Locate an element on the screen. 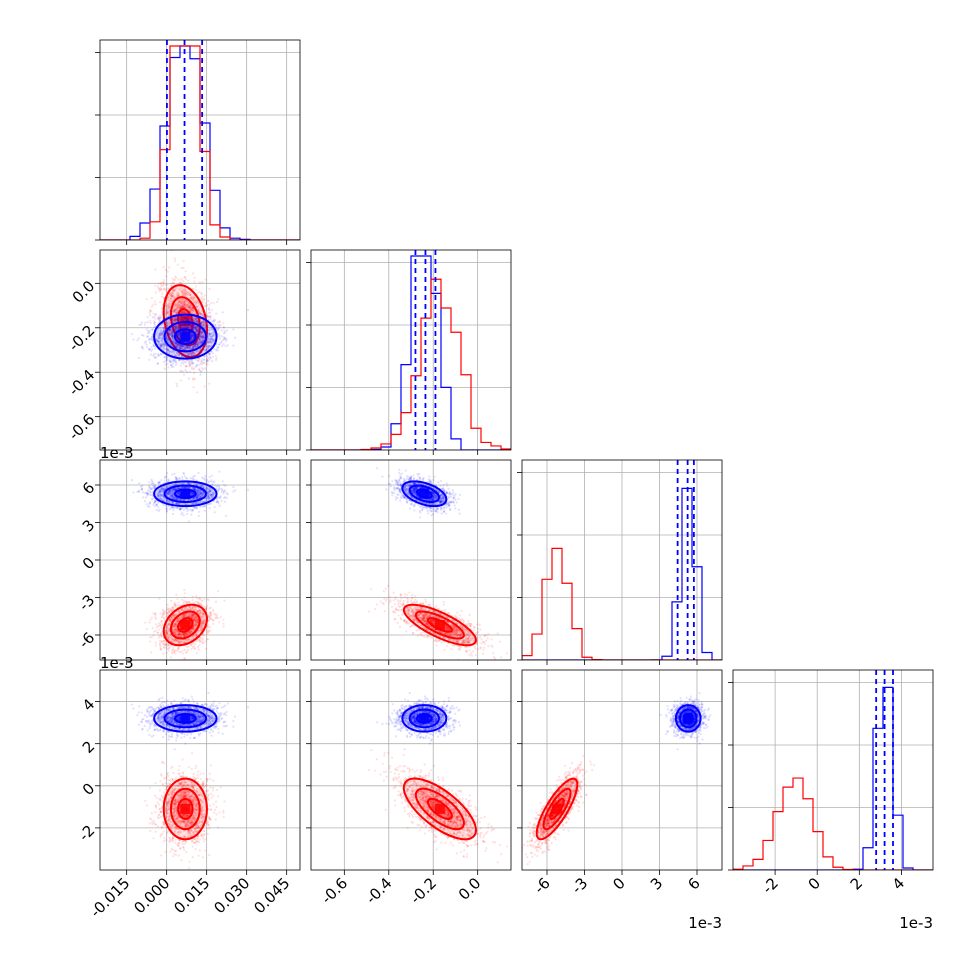  y-tick-label: -0.4 is located at coordinates (81, 382).